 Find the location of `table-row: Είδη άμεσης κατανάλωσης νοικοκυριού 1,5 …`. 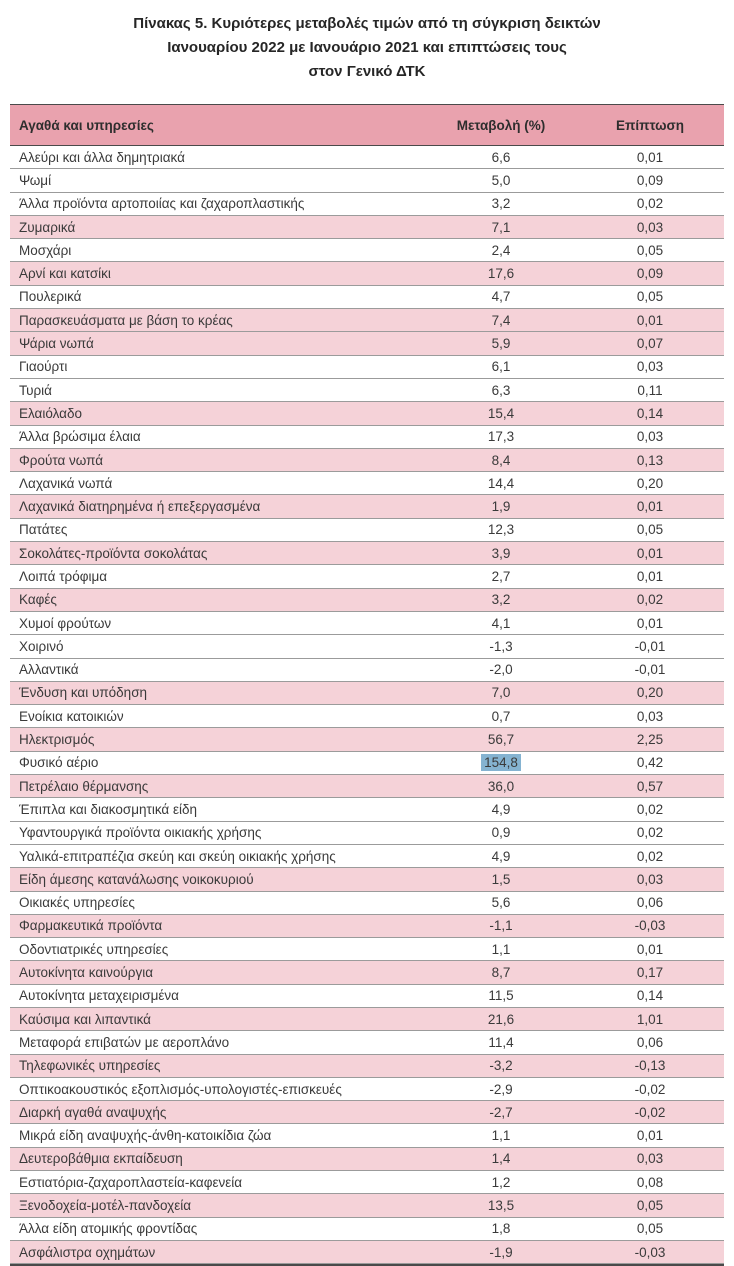

table-row: Είδη άμεσης κατανάλωσης νοικοκυριού 1,5 … is located at coordinates (367, 880).